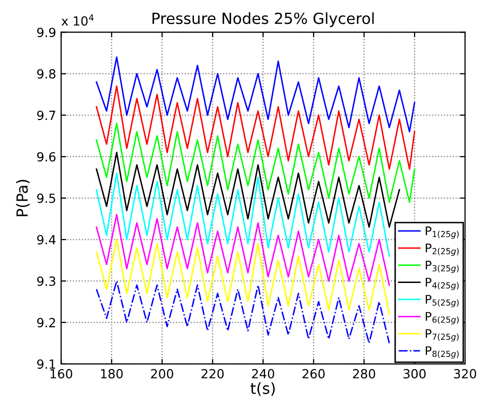 Image resolution: width=489 pixels, height=403 pixels. Describe the element at coordinates (77, 20) in the screenshot. I see `text: x 10$^{4}$` at that location.